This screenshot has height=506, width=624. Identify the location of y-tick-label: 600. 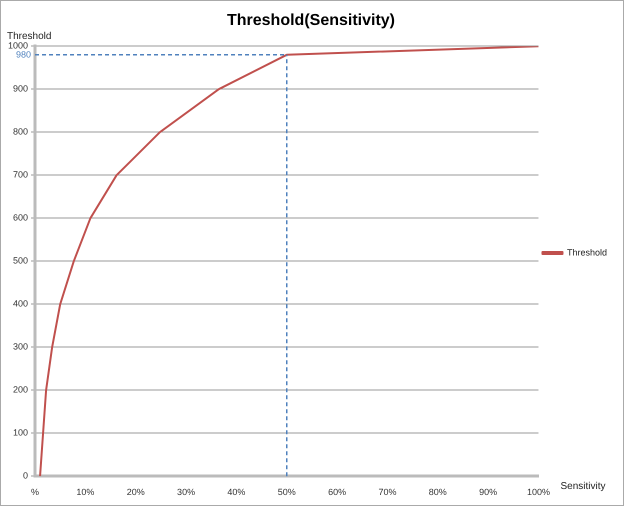
(20, 217).